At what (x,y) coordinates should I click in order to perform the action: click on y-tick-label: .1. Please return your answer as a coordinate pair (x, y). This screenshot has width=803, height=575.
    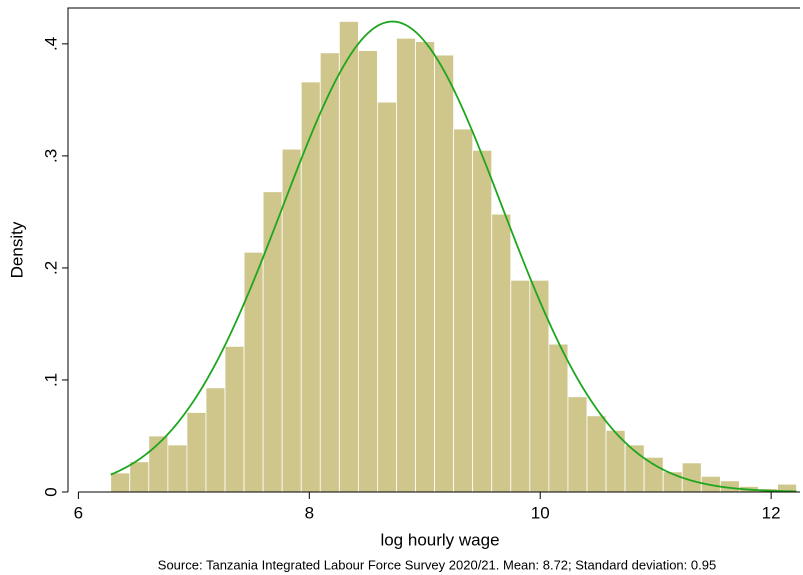
    Looking at the image, I should click on (50, 380).